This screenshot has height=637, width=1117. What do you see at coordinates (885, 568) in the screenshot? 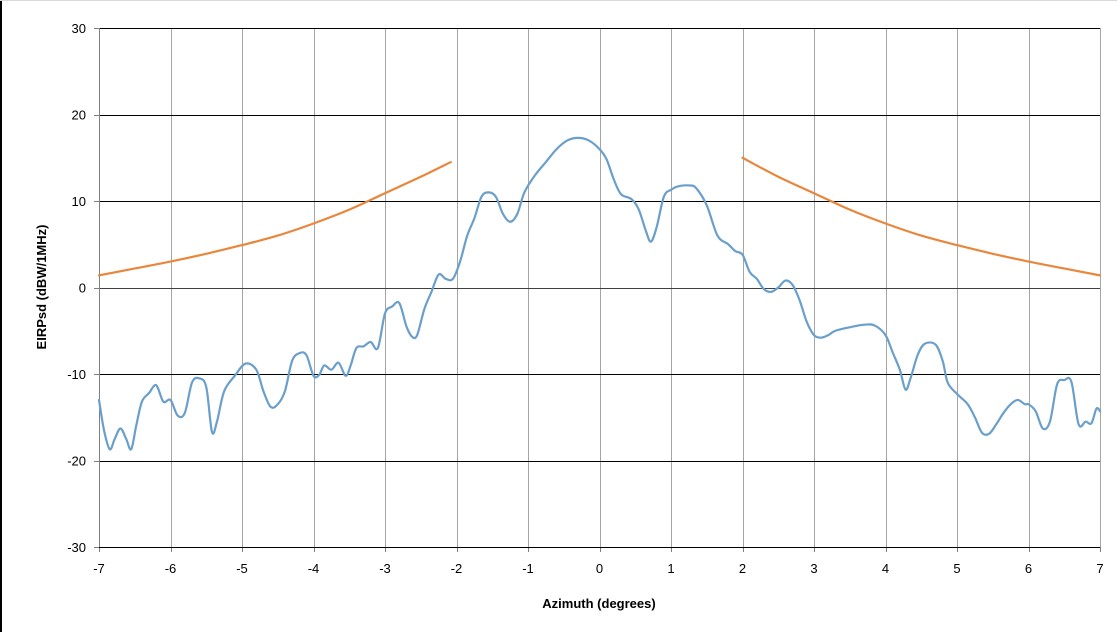
I see `x-tick-label: 4` at bounding box center [885, 568].